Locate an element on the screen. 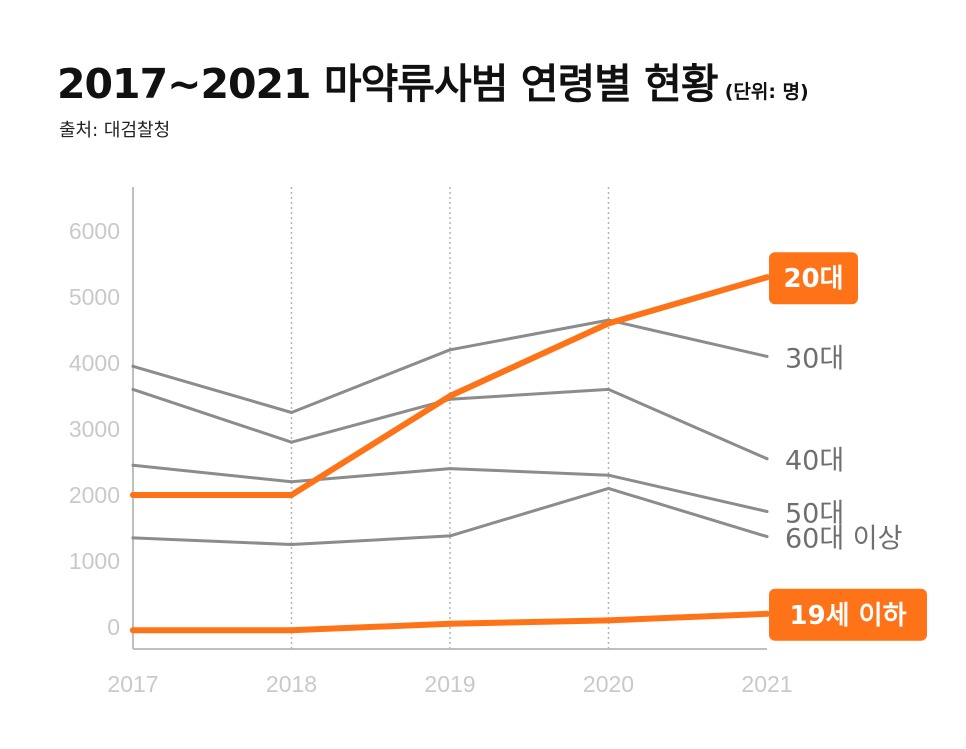 The image size is (966, 749). y-tick-label: 1000 is located at coordinates (94, 561).